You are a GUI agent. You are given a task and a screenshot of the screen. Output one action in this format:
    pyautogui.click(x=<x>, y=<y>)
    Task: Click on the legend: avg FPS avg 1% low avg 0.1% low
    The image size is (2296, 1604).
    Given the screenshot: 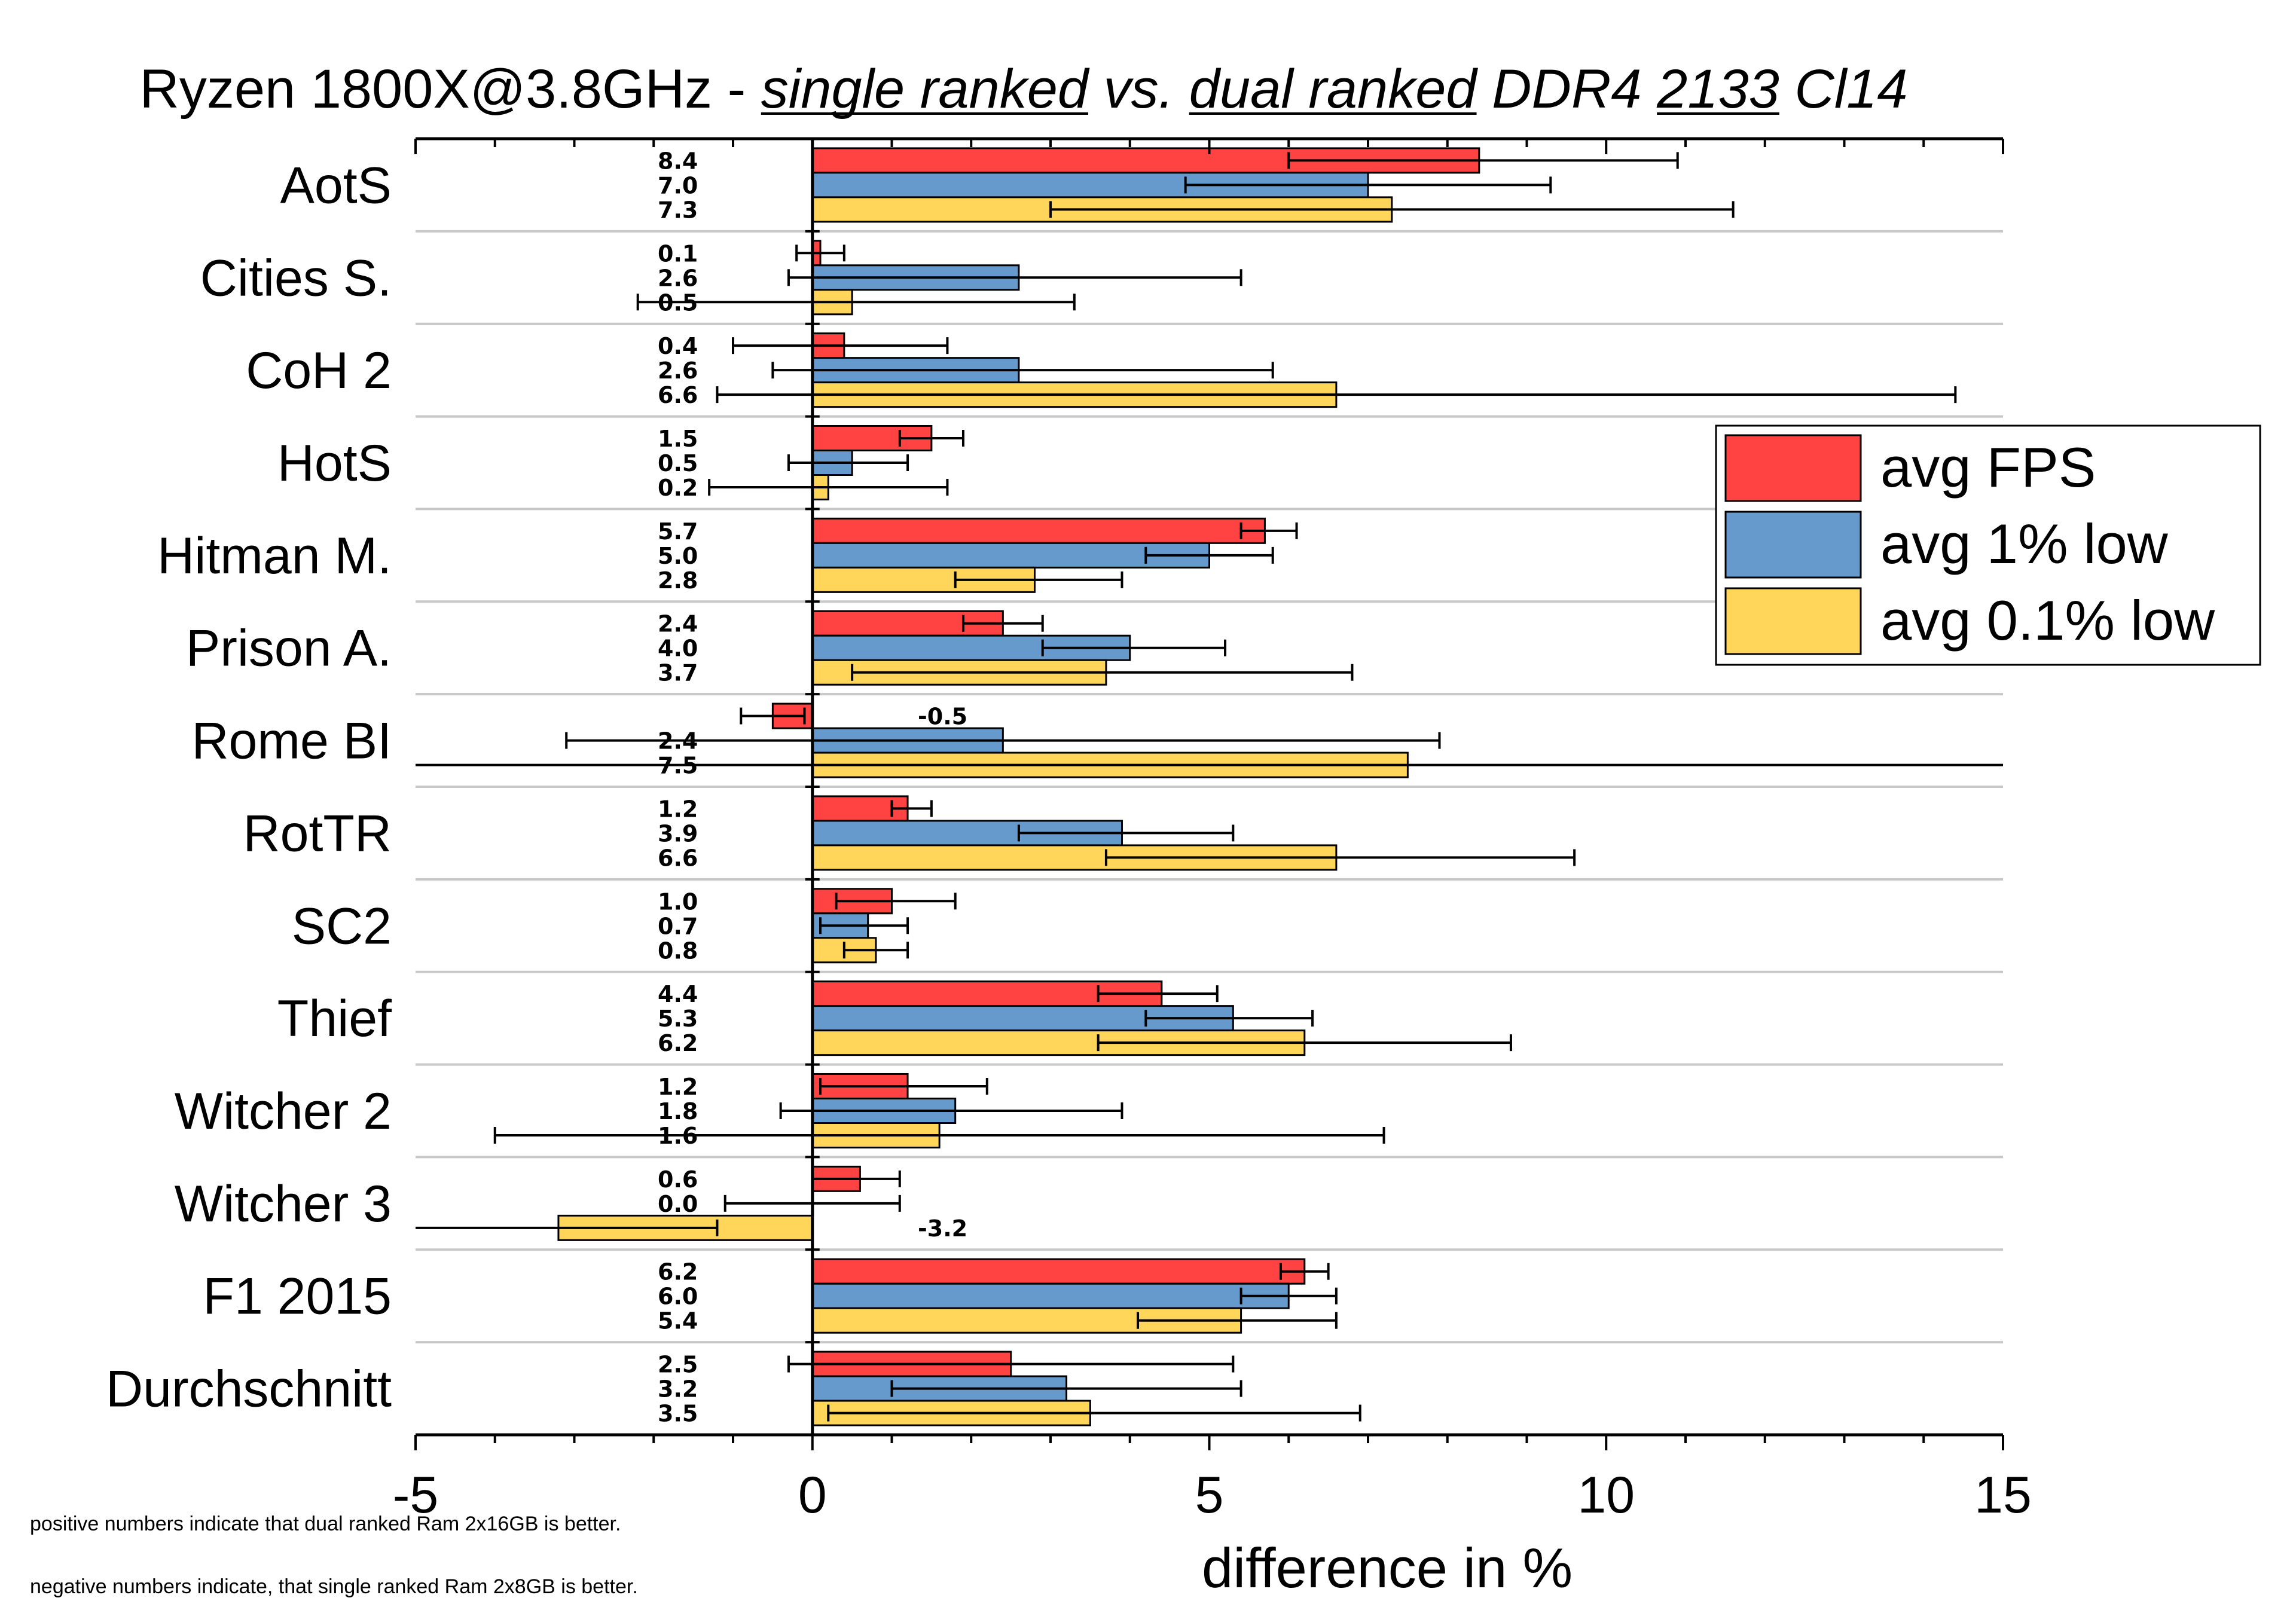 What is the action you would take?
    pyautogui.click(x=1988, y=545)
    